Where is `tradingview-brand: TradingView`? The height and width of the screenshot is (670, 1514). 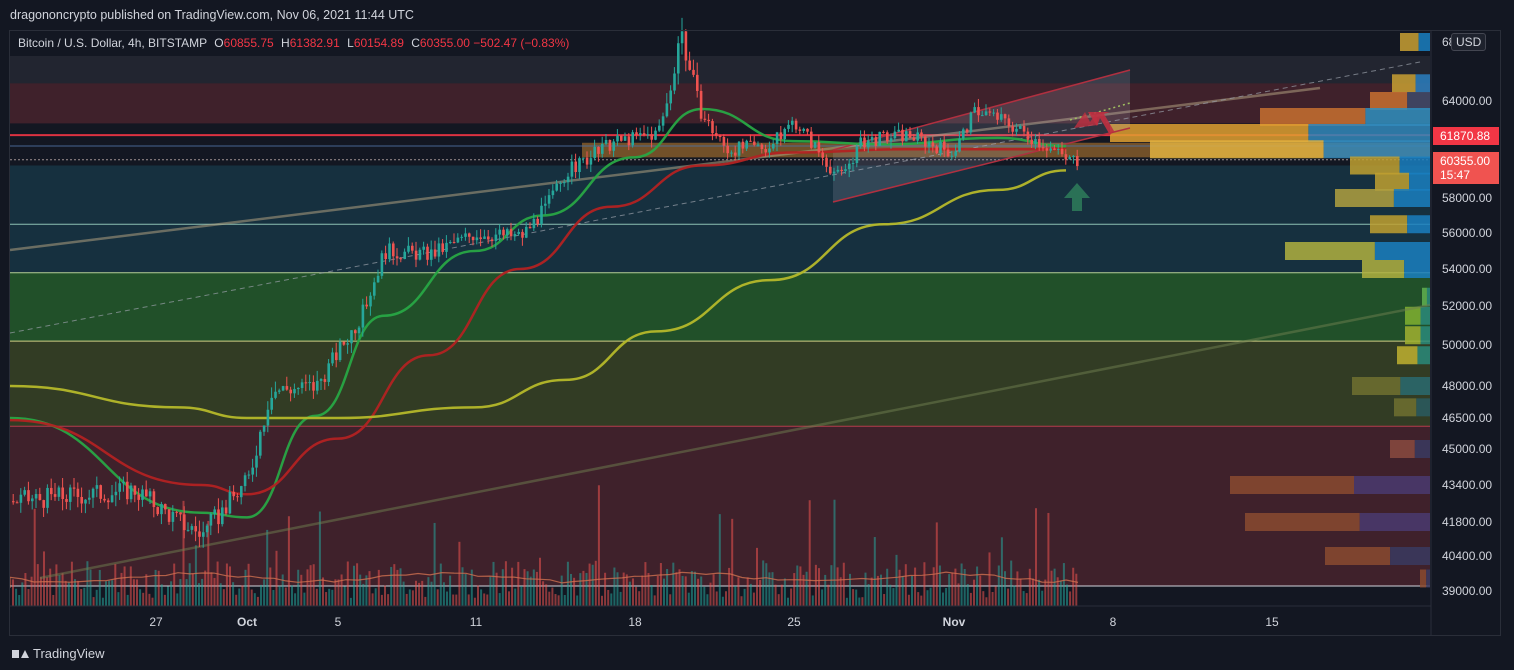 tradingview-brand: TradingView is located at coordinates (58, 653).